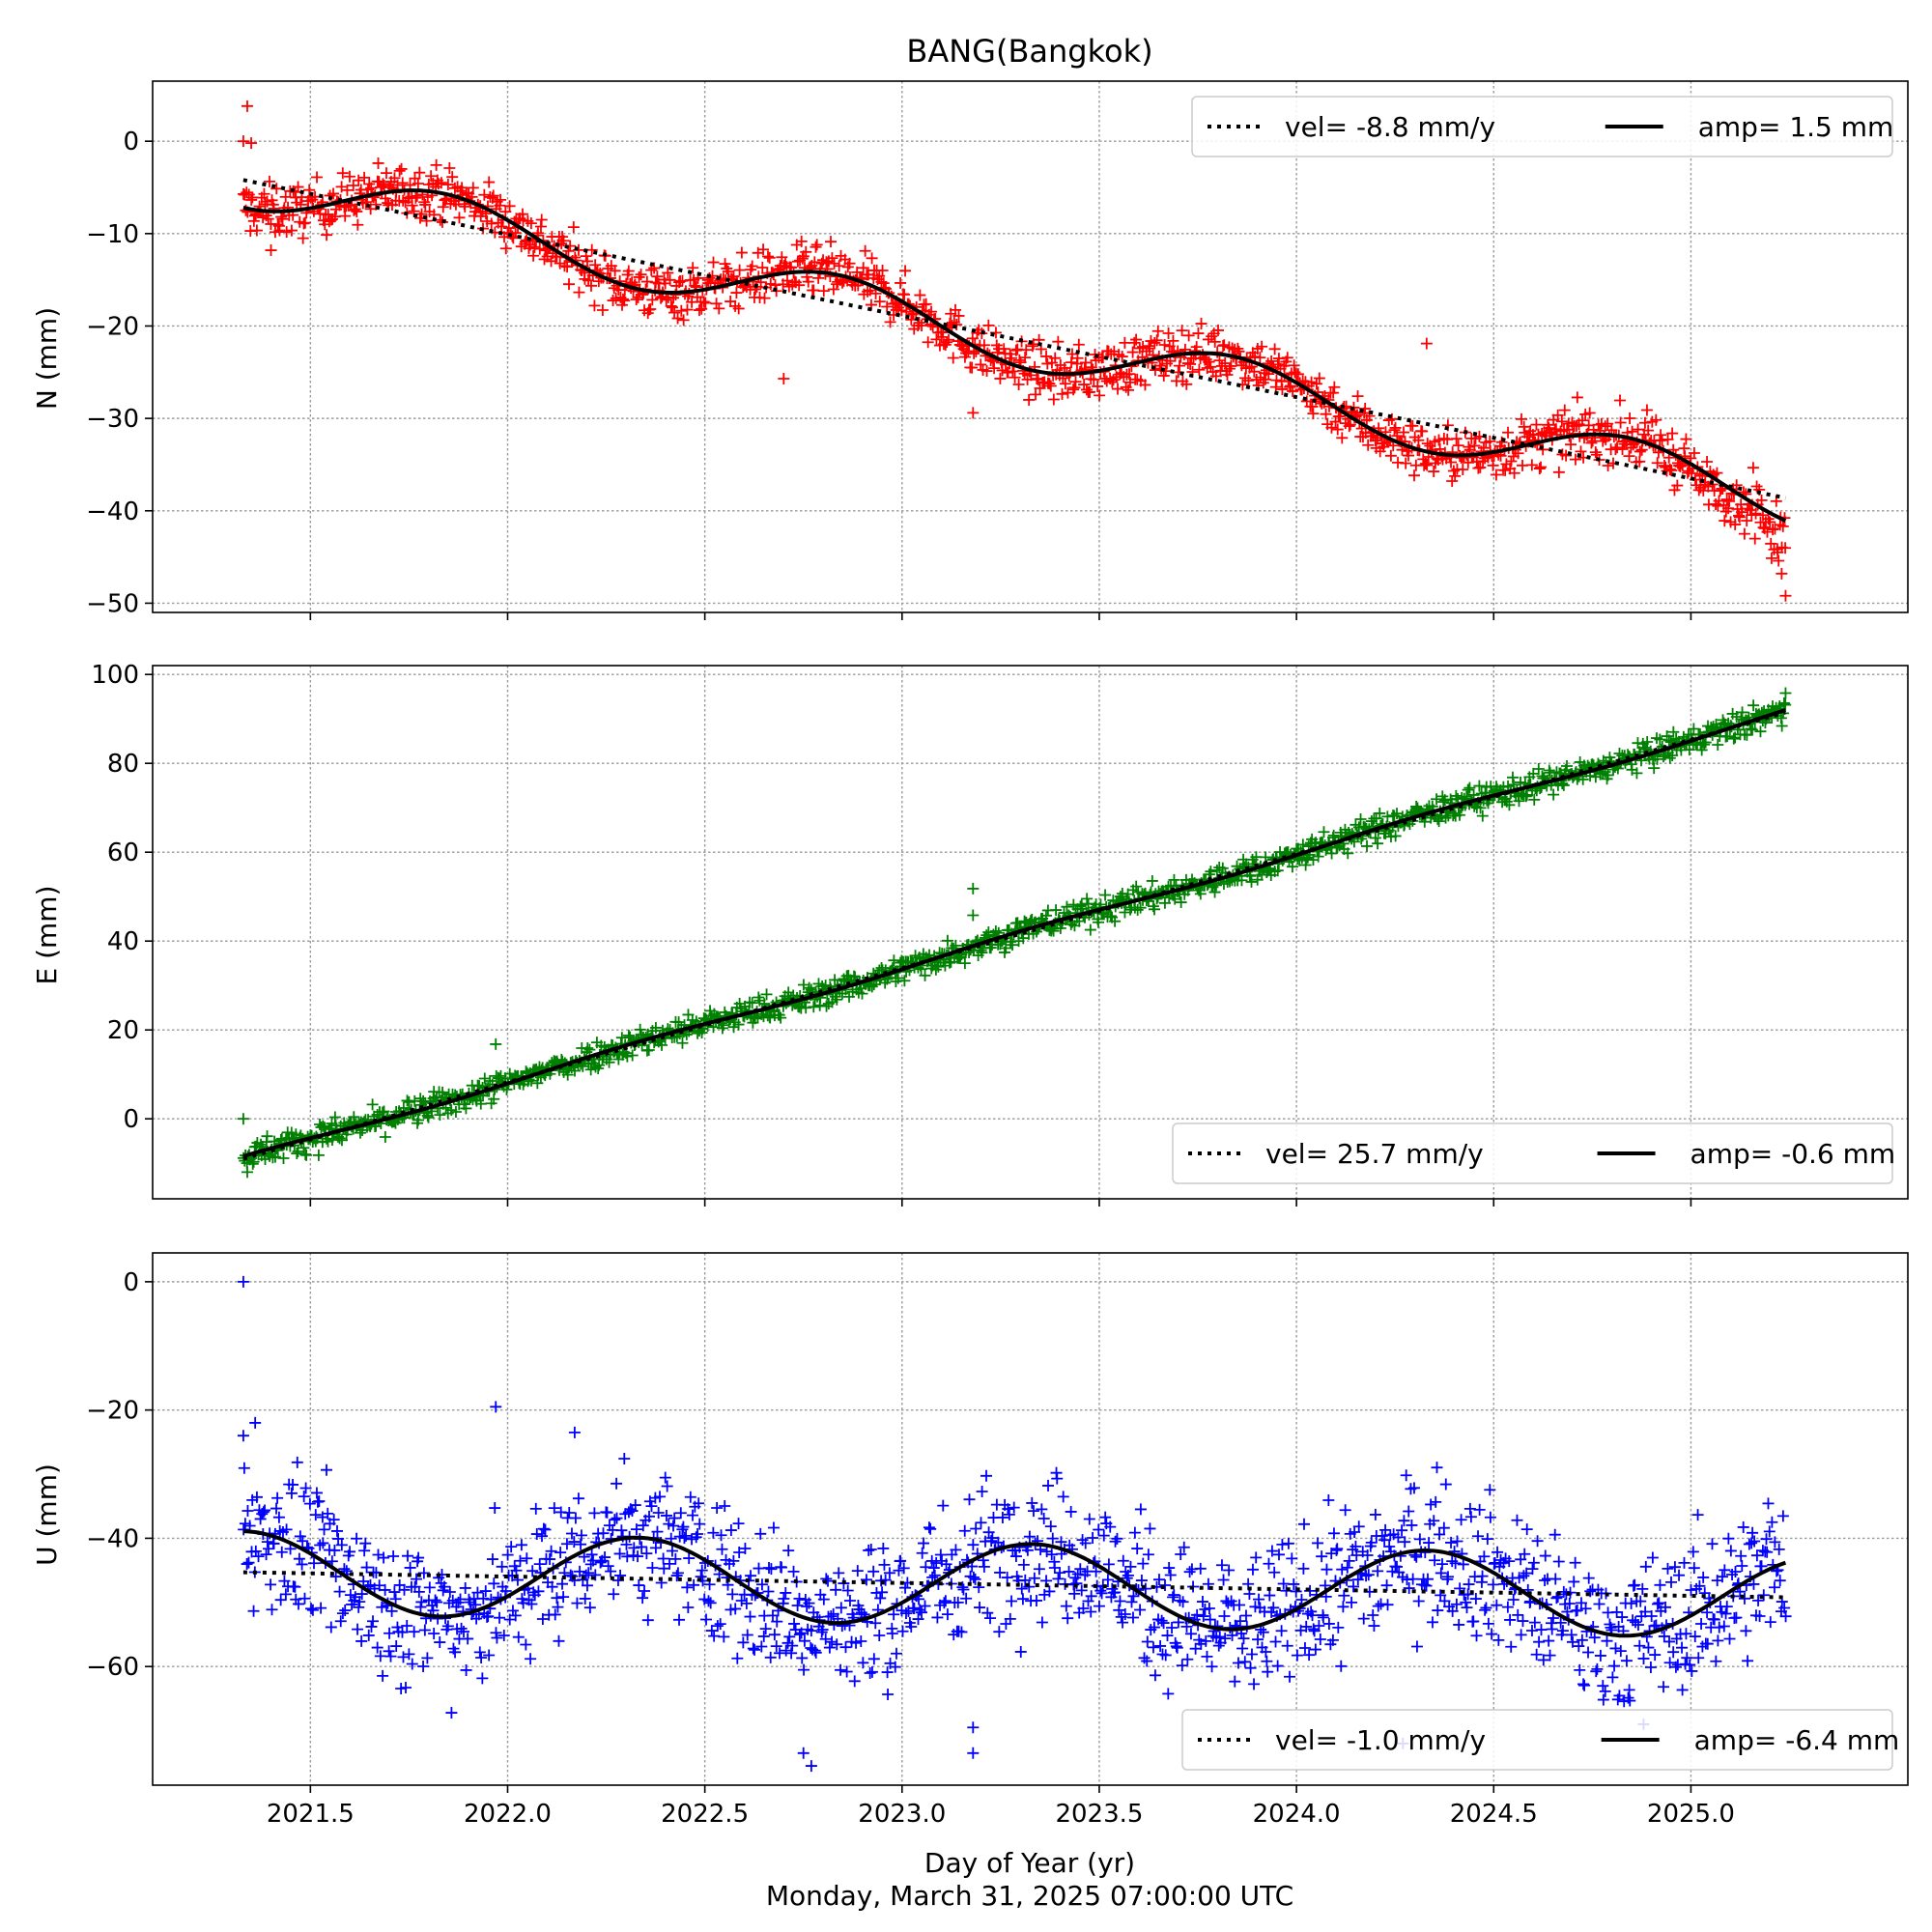 This screenshot has width=1932, height=1932. I want to click on seasonal-fit-curve, so click(1014, 355).